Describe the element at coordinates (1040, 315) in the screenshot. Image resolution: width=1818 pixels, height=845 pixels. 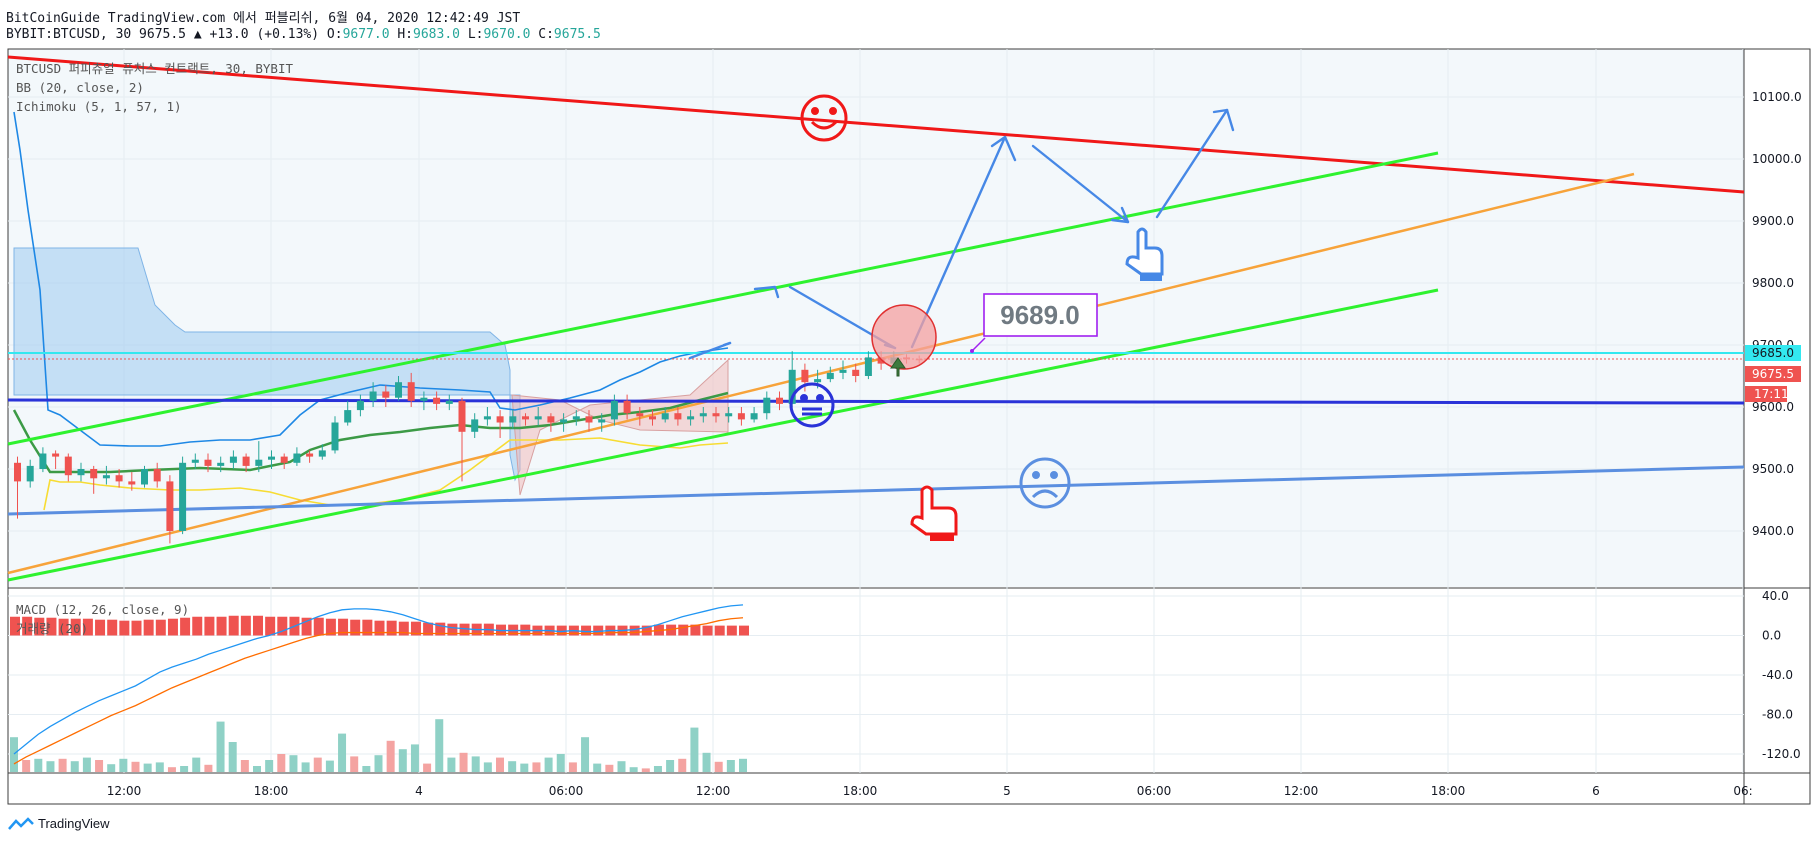
I see `price-annotation-text: 9689.0` at that location.